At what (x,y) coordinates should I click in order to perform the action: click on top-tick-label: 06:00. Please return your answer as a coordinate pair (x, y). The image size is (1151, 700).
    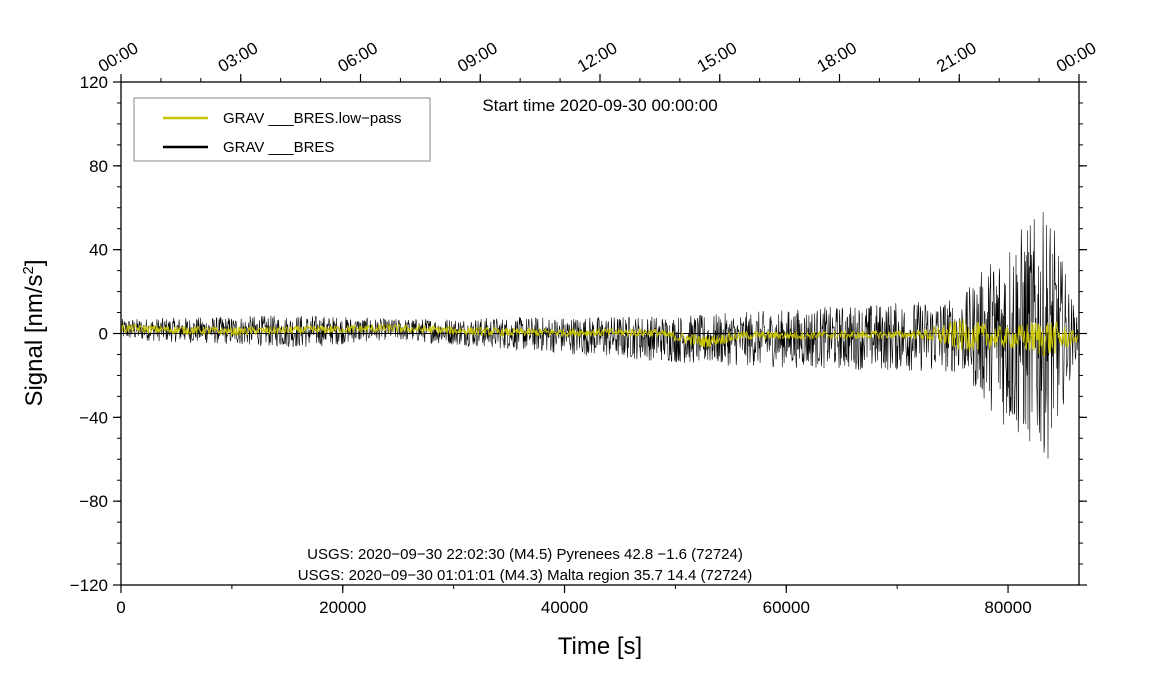
    Looking at the image, I should click on (358, 57).